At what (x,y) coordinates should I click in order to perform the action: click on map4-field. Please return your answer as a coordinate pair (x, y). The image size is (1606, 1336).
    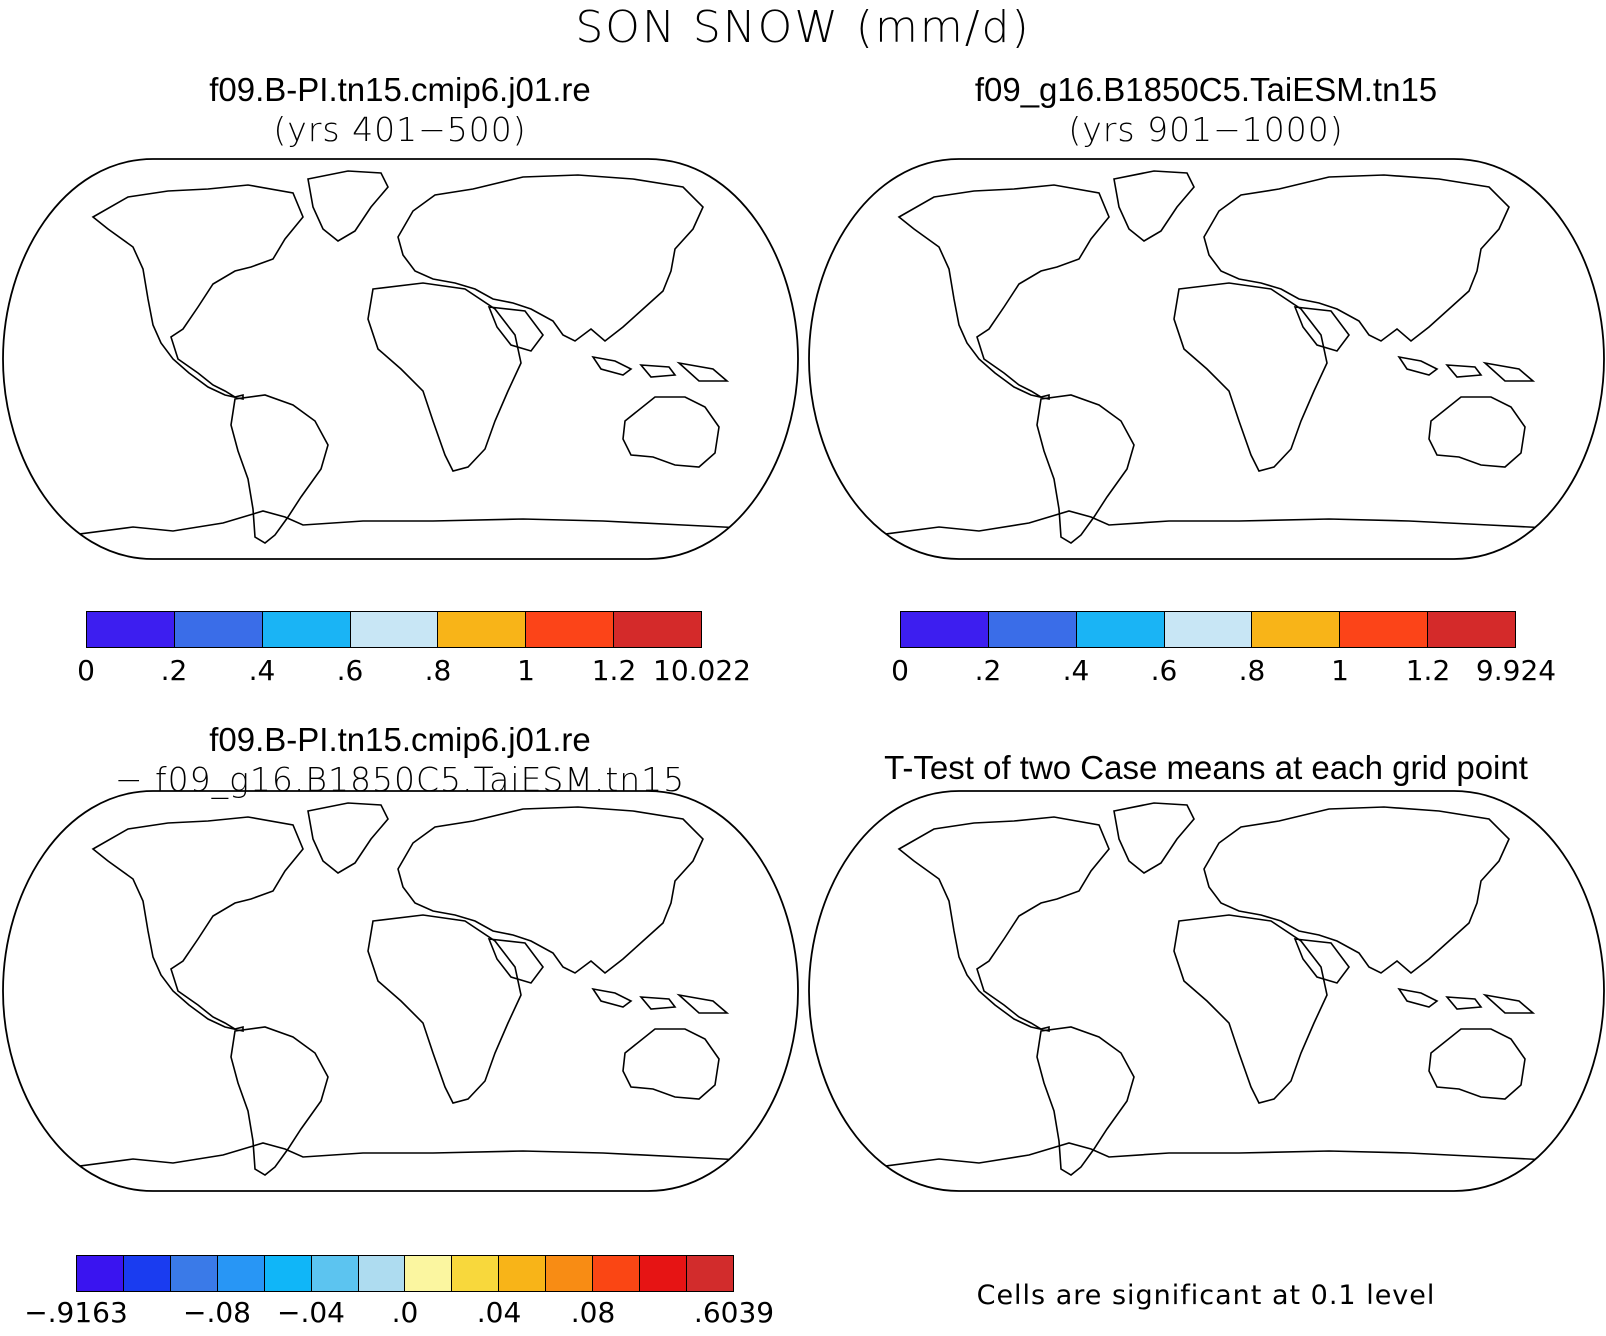
    Looking at the image, I should click on (1206, 989).